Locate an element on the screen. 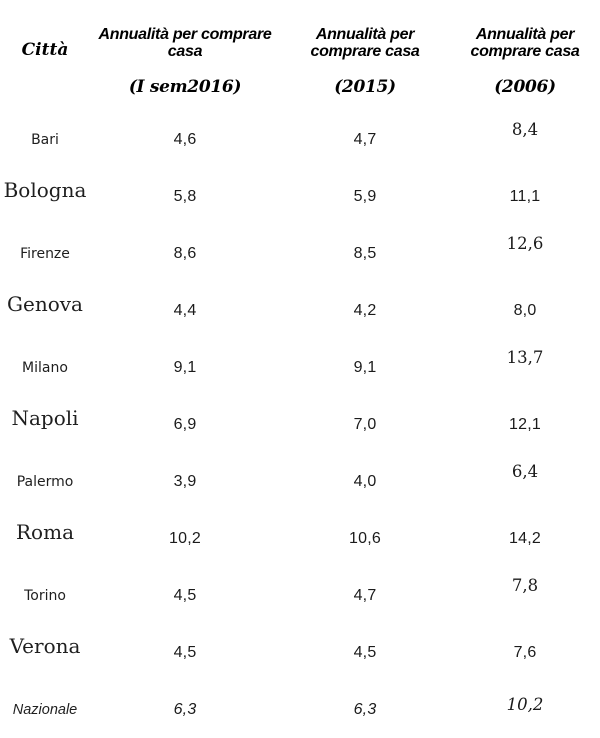 The height and width of the screenshot is (738, 600). header-cell-citta: Città is located at coordinates (45, 55).